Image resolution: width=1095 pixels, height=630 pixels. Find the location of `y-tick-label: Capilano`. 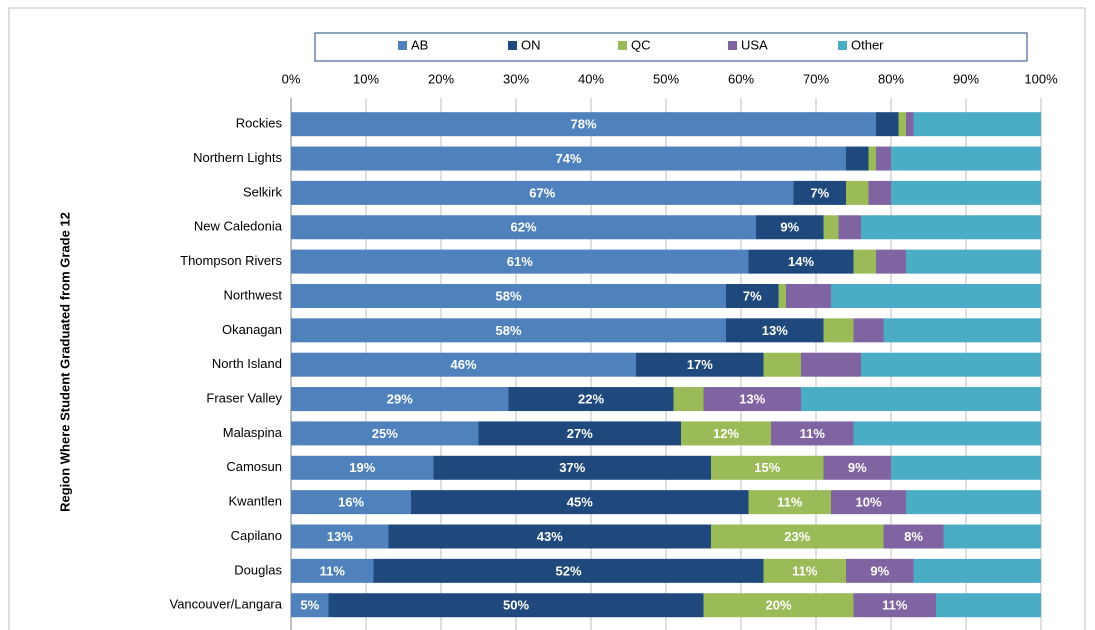

y-tick-label: Capilano is located at coordinates (256, 535).